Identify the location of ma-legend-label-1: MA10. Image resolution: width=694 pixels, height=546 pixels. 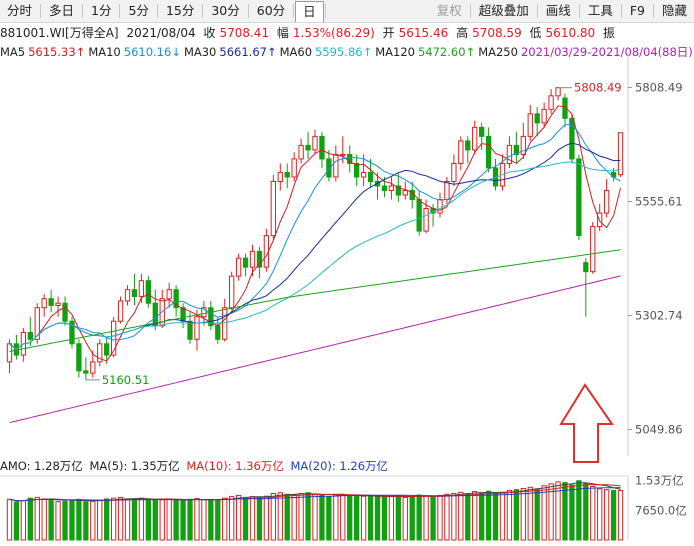
(104, 52).